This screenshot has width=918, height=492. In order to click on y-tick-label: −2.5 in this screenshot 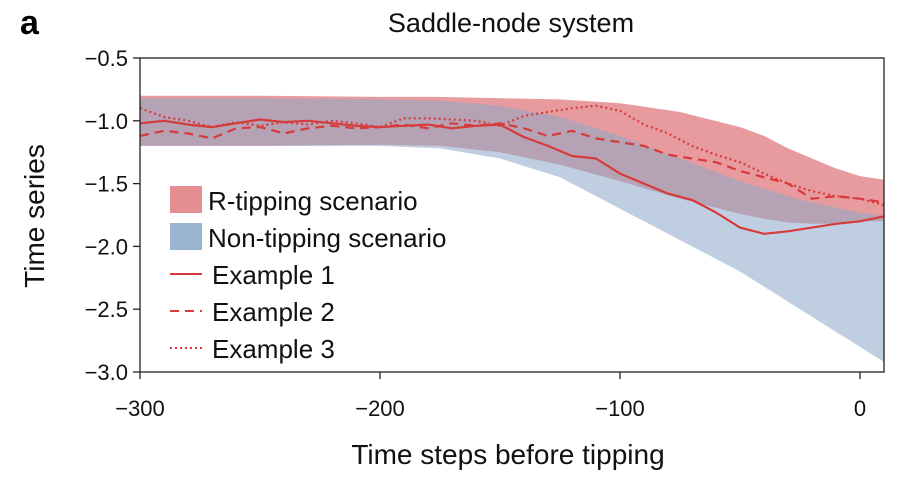, I will do `click(106, 309)`.